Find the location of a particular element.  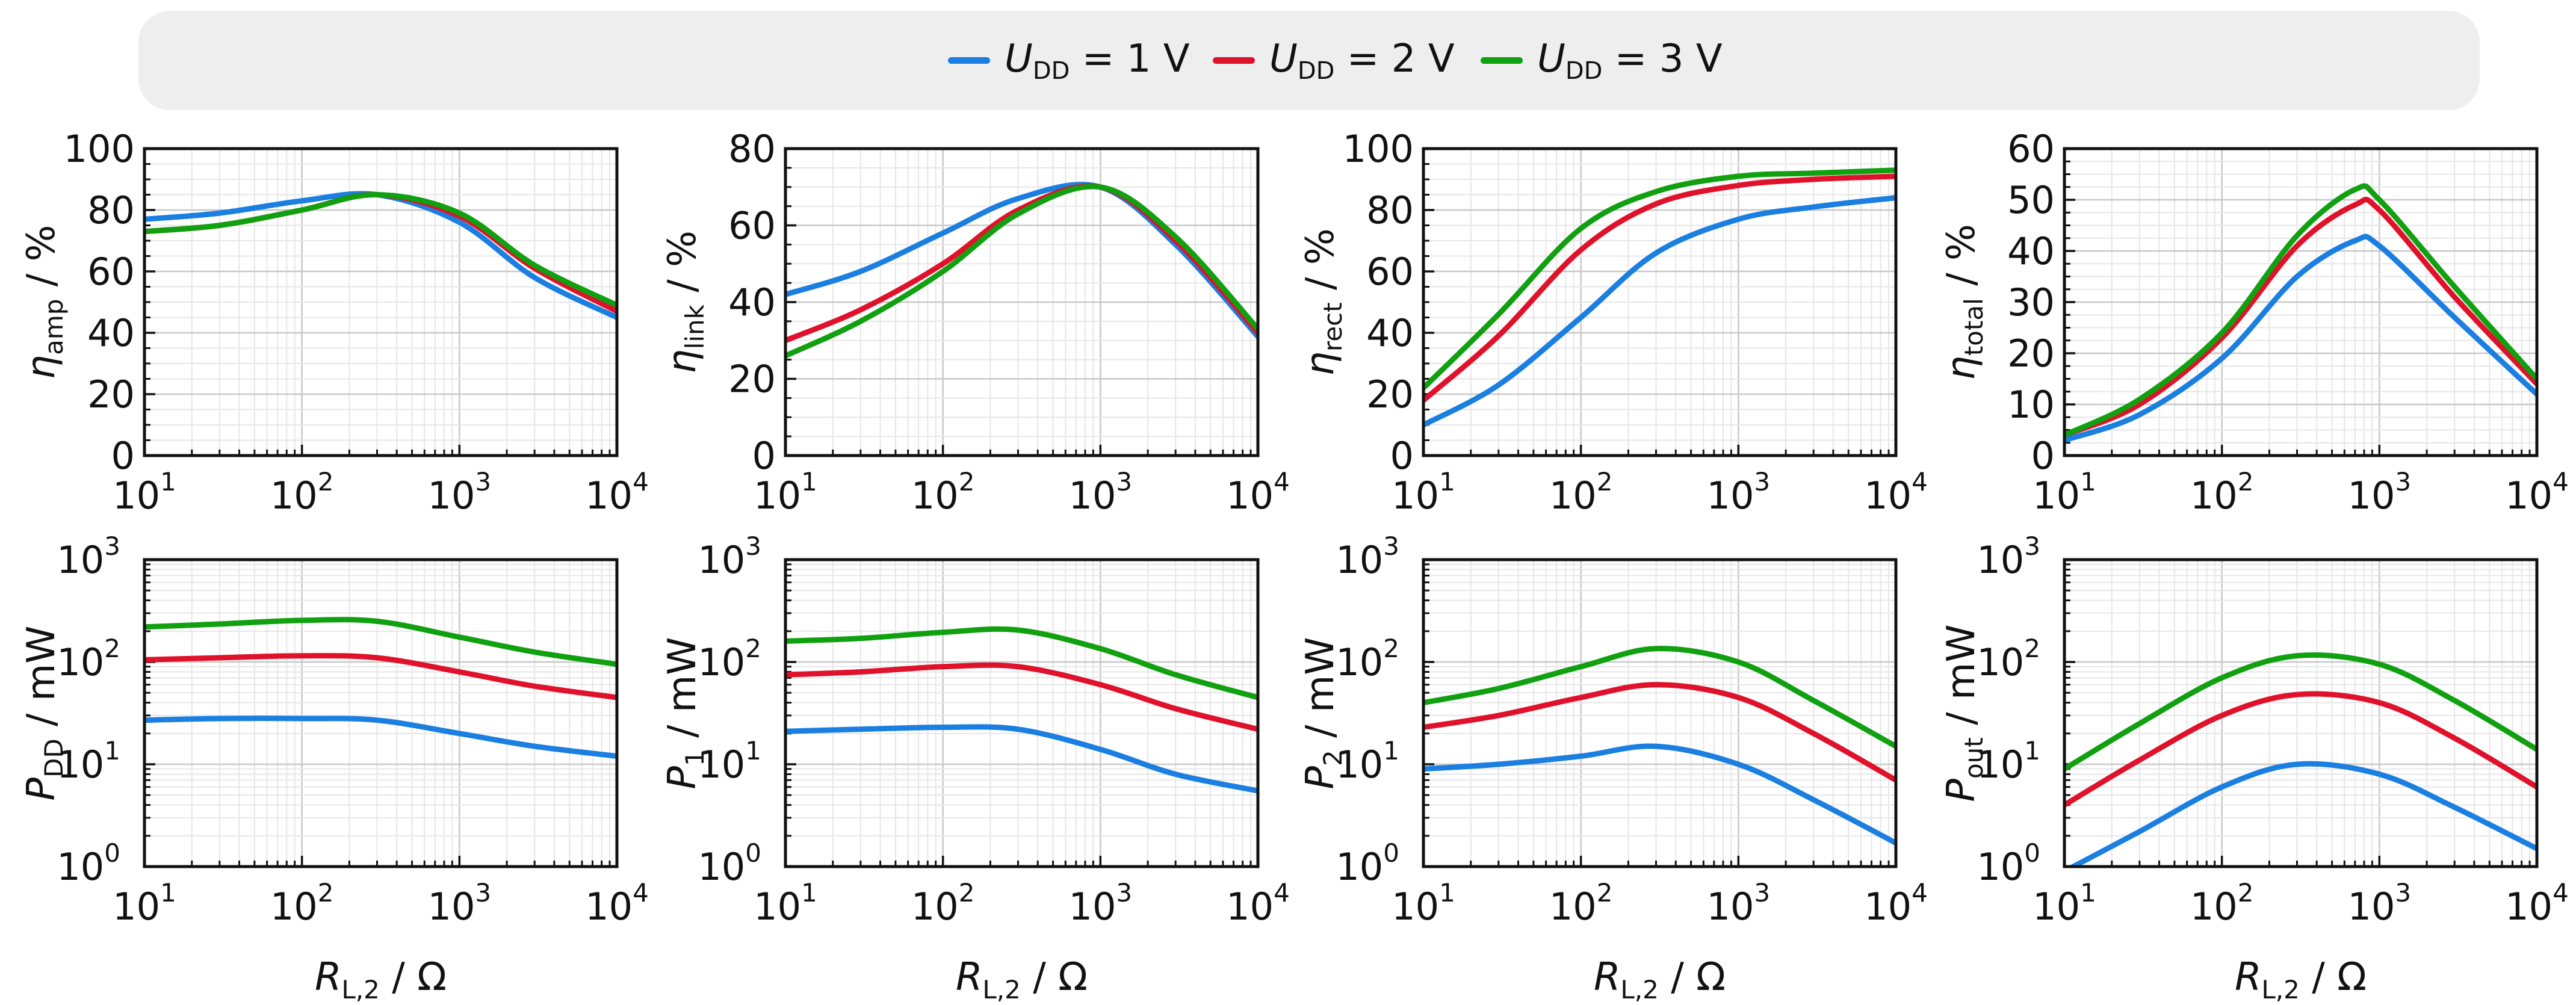

legend-label-3v: UDD = 3 V is located at coordinates (1630, 60).